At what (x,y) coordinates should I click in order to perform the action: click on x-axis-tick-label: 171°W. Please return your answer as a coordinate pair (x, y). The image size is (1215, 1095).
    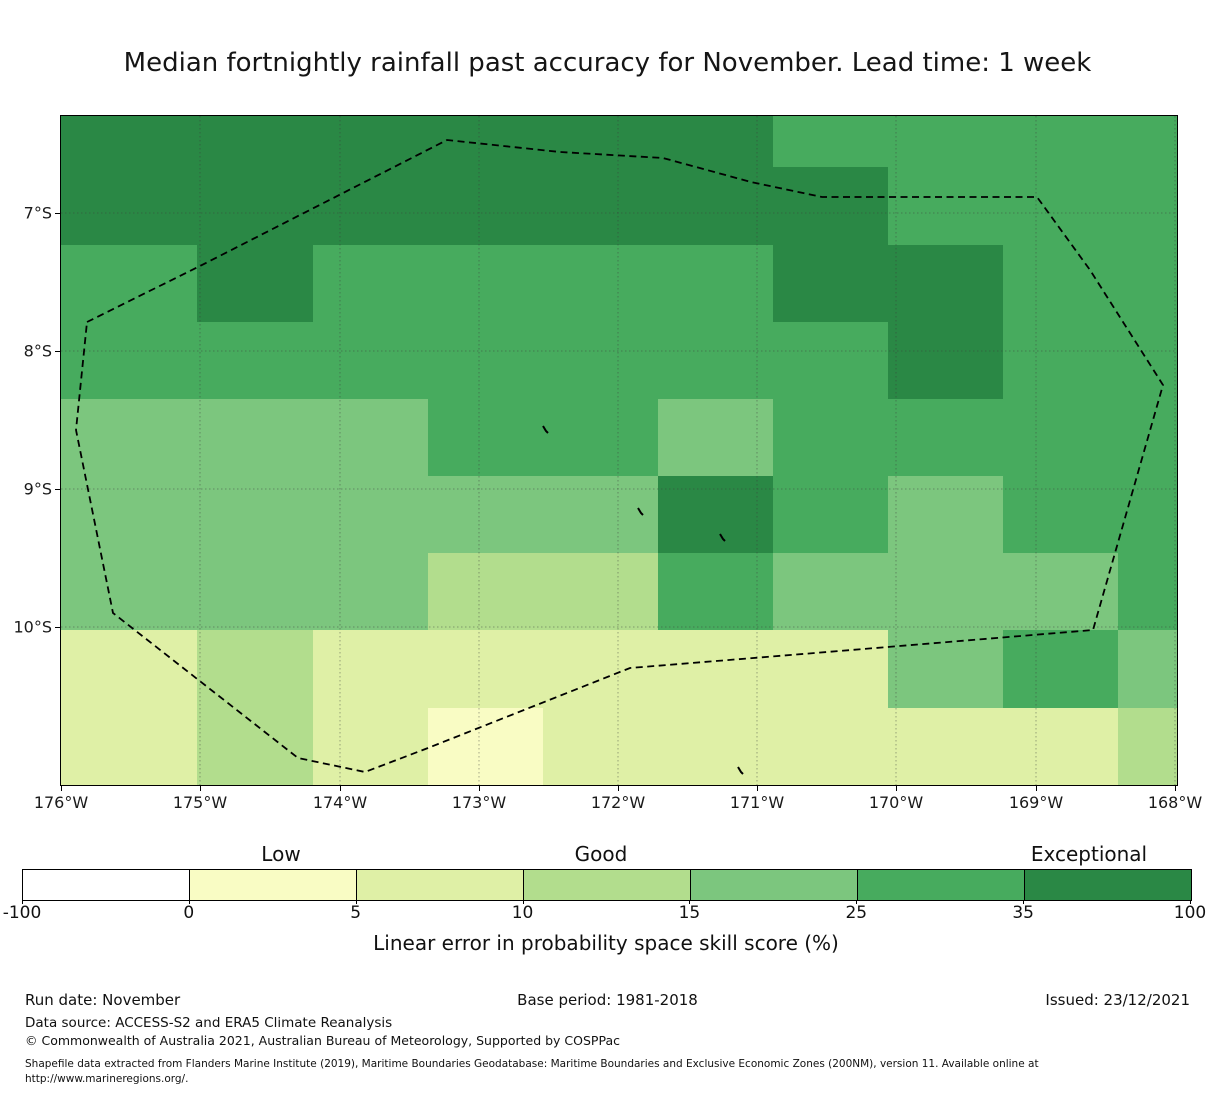
    Looking at the image, I should click on (757, 802).